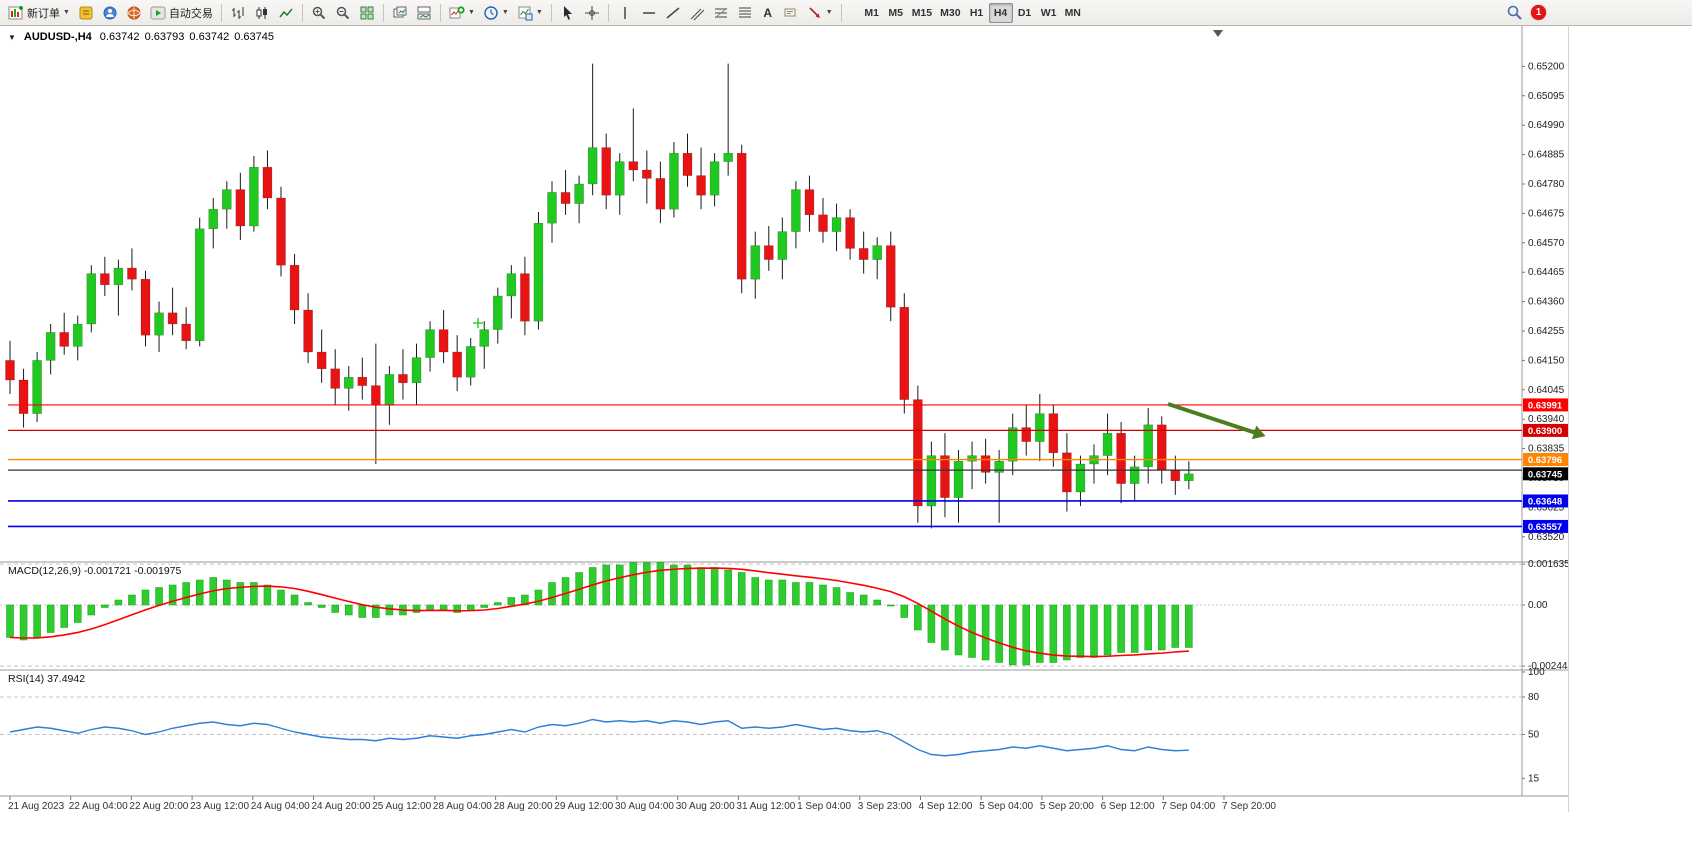 This screenshot has height=855, width=1692. What do you see at coordinates (1546, 419) in the screenshot?
I see `svg-text: 0.63940` at bounding box center [1546, 419].